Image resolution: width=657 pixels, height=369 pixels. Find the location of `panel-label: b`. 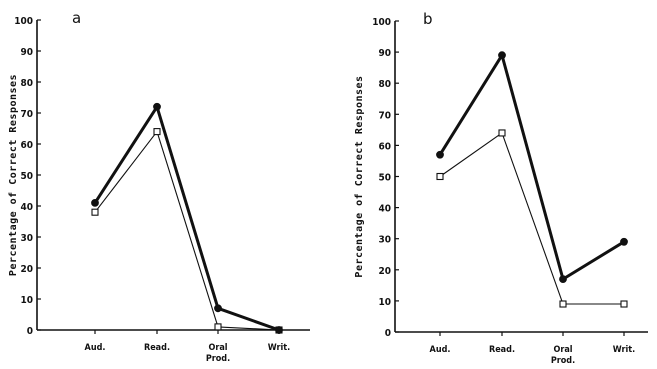

panel-label: b is located at coordinates (428, 19).